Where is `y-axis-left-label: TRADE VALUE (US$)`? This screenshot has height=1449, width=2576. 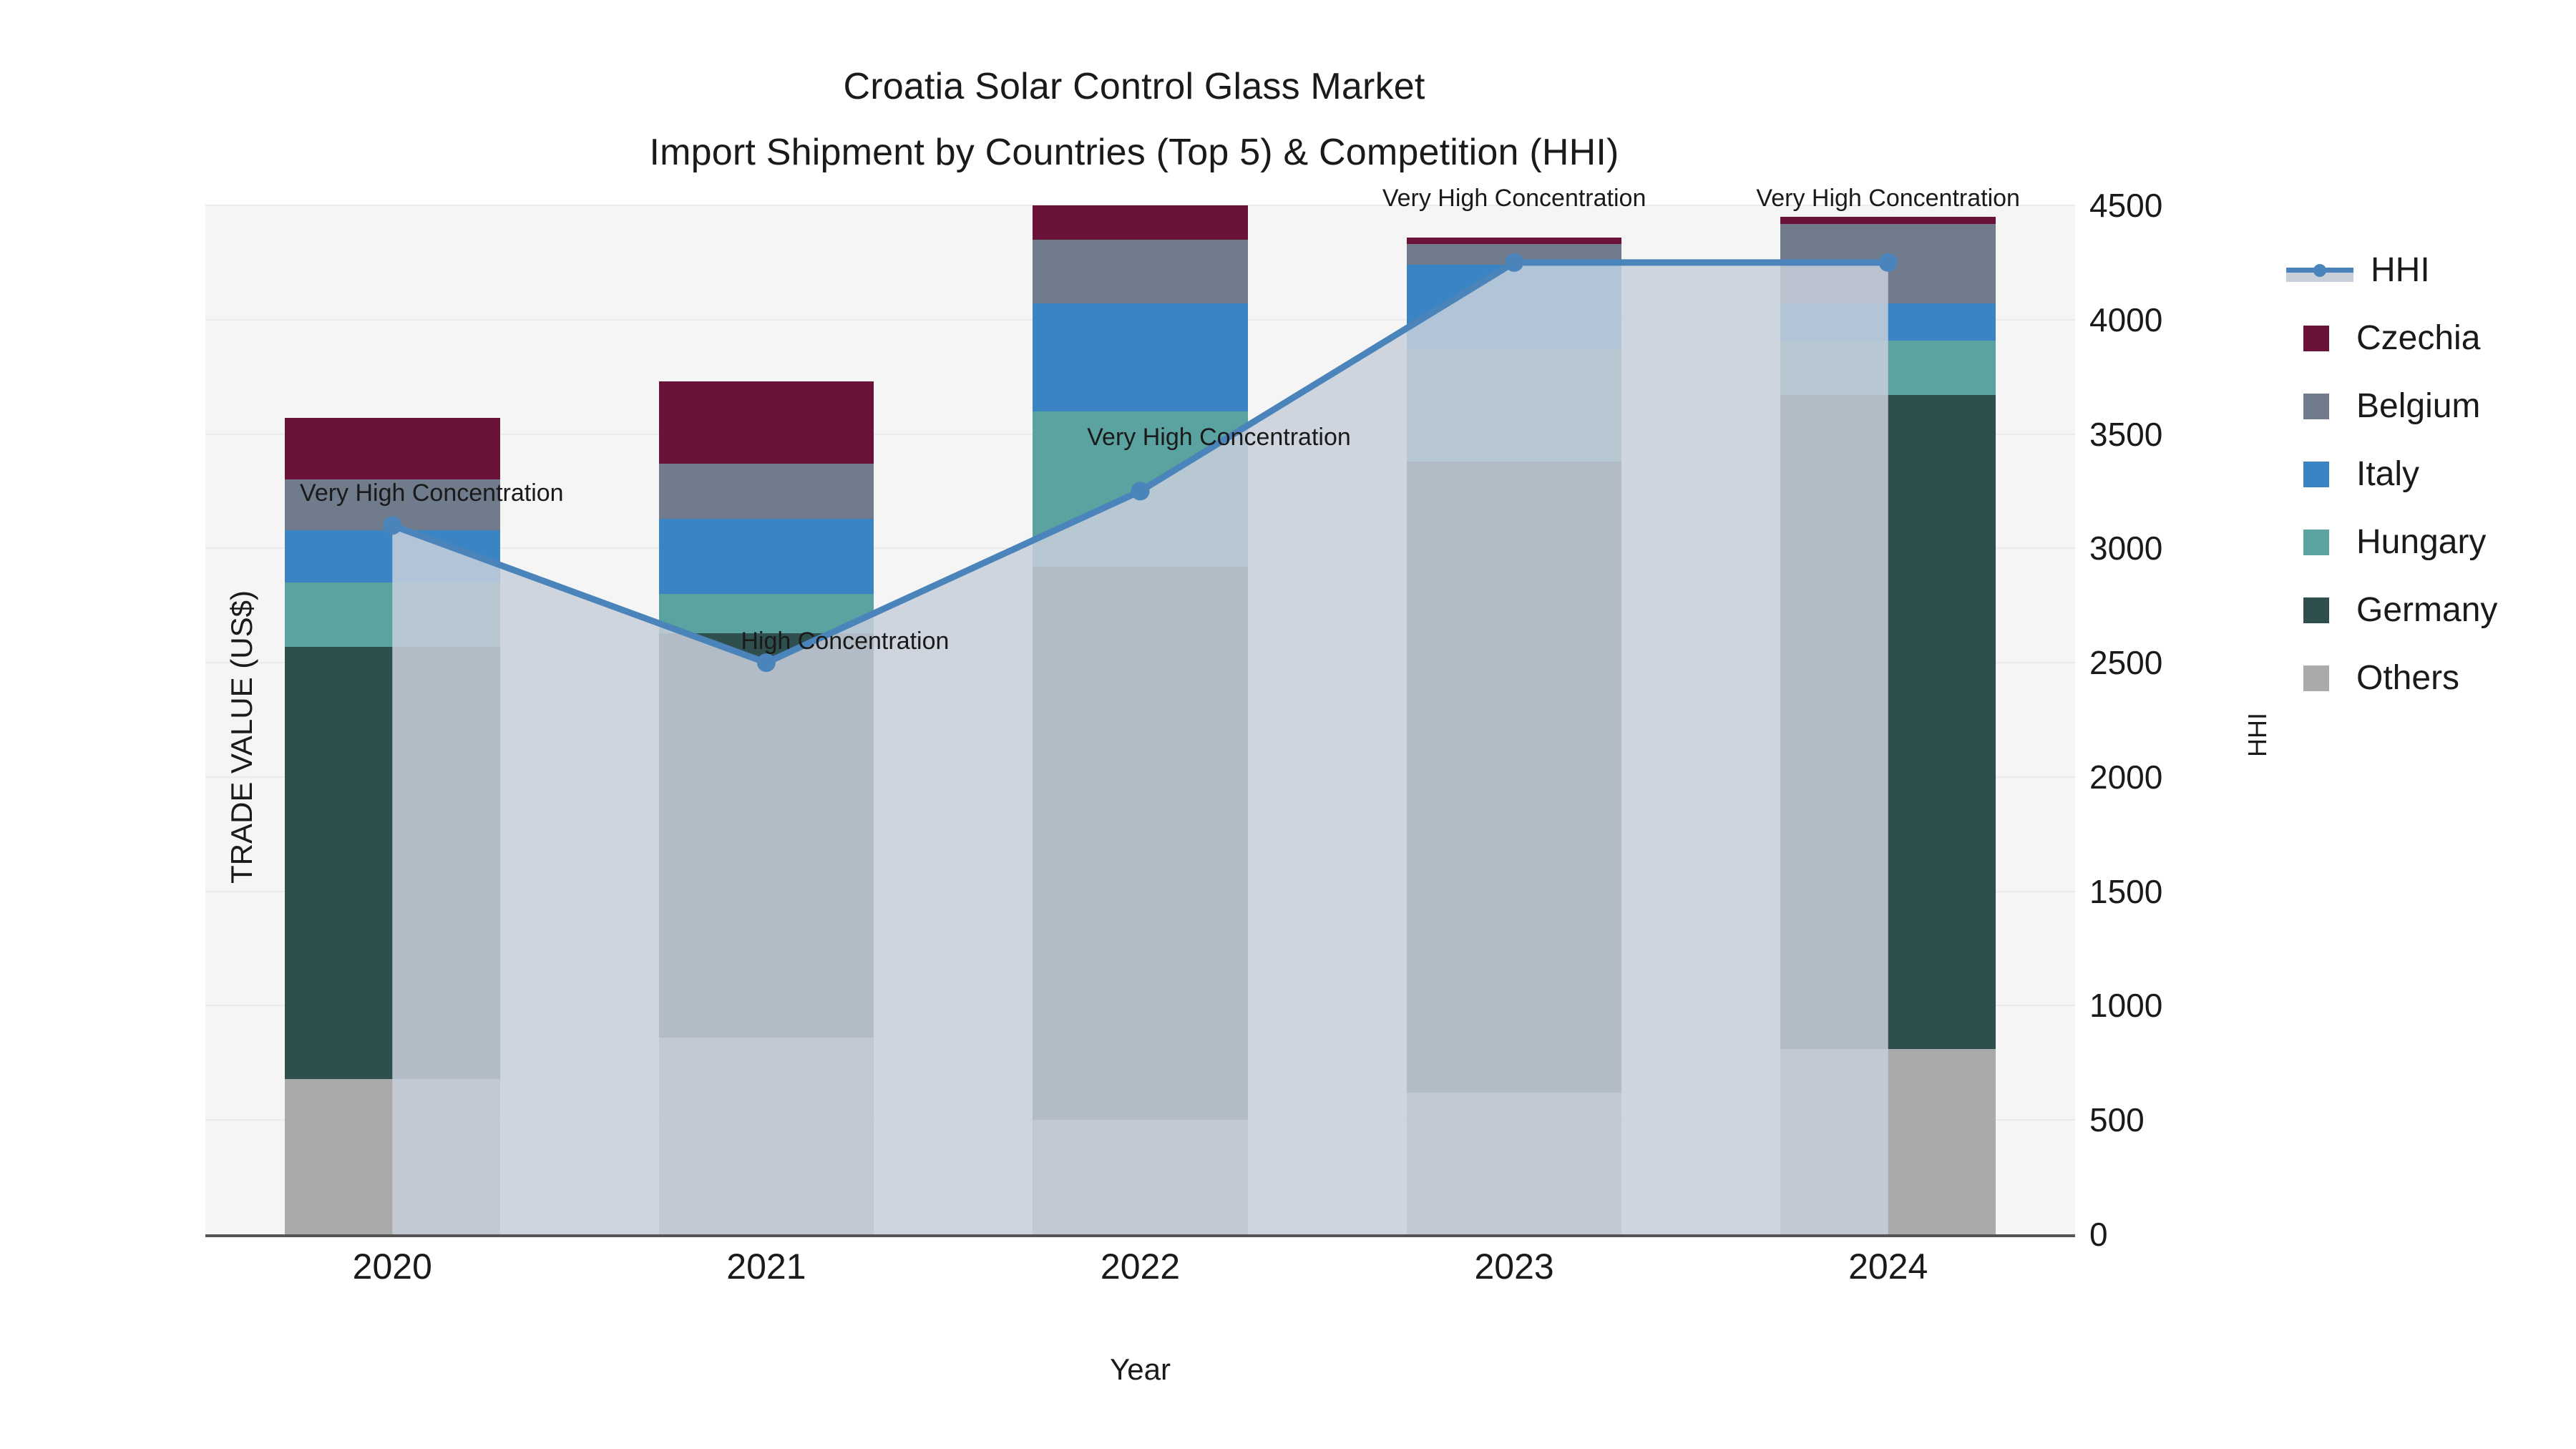 y-axis-left-label: TRADE VALUE (US$) is located at coordinates (241, 737).